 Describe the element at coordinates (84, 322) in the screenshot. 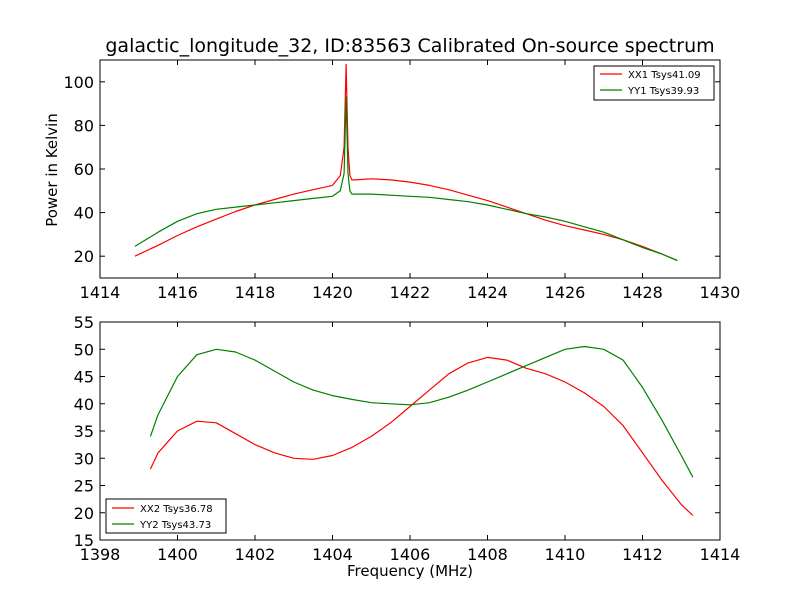

I see `bottom-y-tick-label: 55` at that location.